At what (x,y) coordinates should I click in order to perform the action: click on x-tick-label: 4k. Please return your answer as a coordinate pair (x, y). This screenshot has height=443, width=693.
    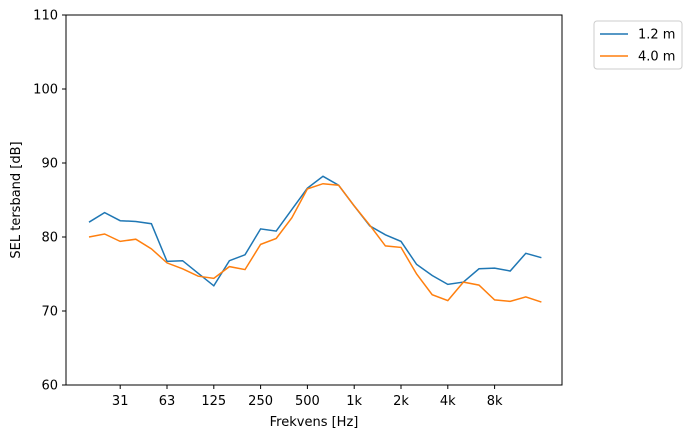
    Looking at the image, I should click on (448, 401).